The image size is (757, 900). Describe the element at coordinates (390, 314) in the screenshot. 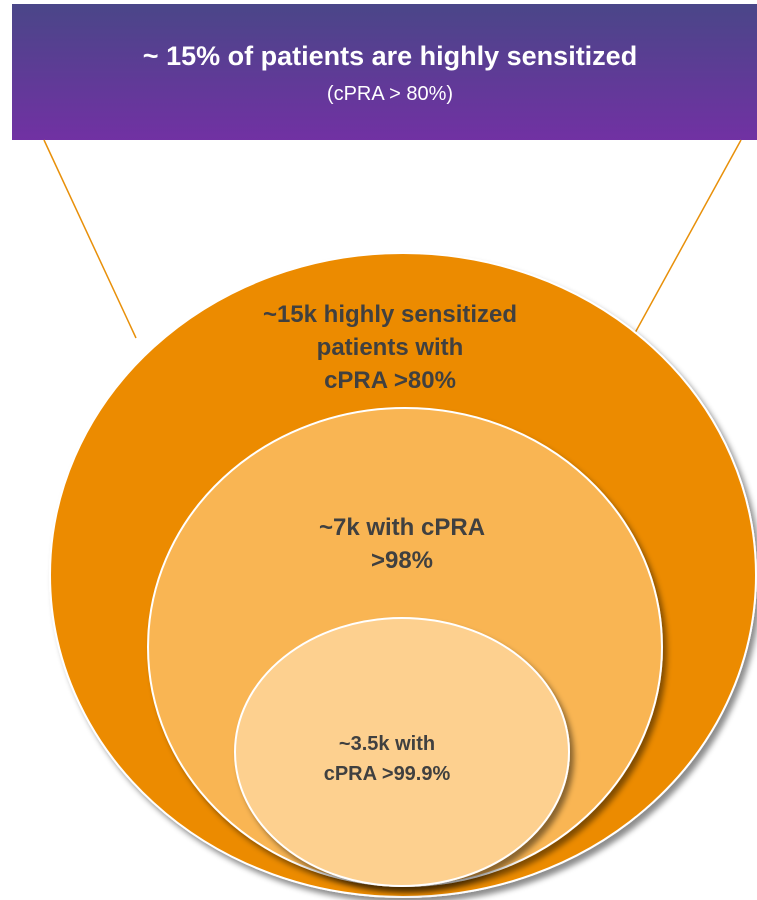

I see `circle-label: ~15k highly sensitized` at that location.